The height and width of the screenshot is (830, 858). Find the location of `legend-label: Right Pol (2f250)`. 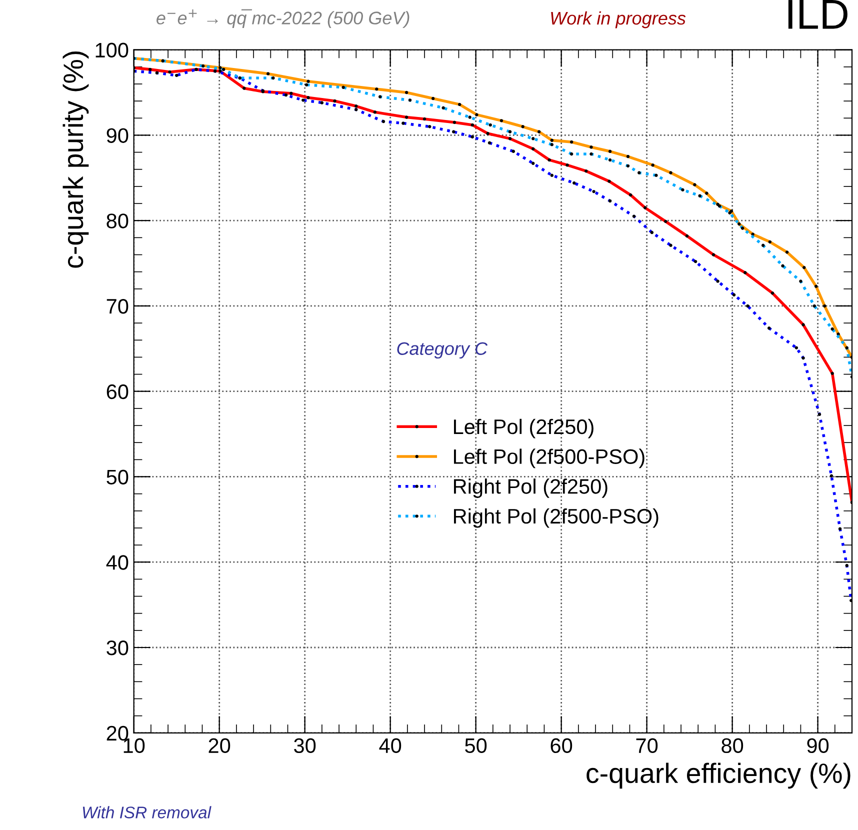

legend-label: Right Pol (2f250) is located at coordinates (531, 488).